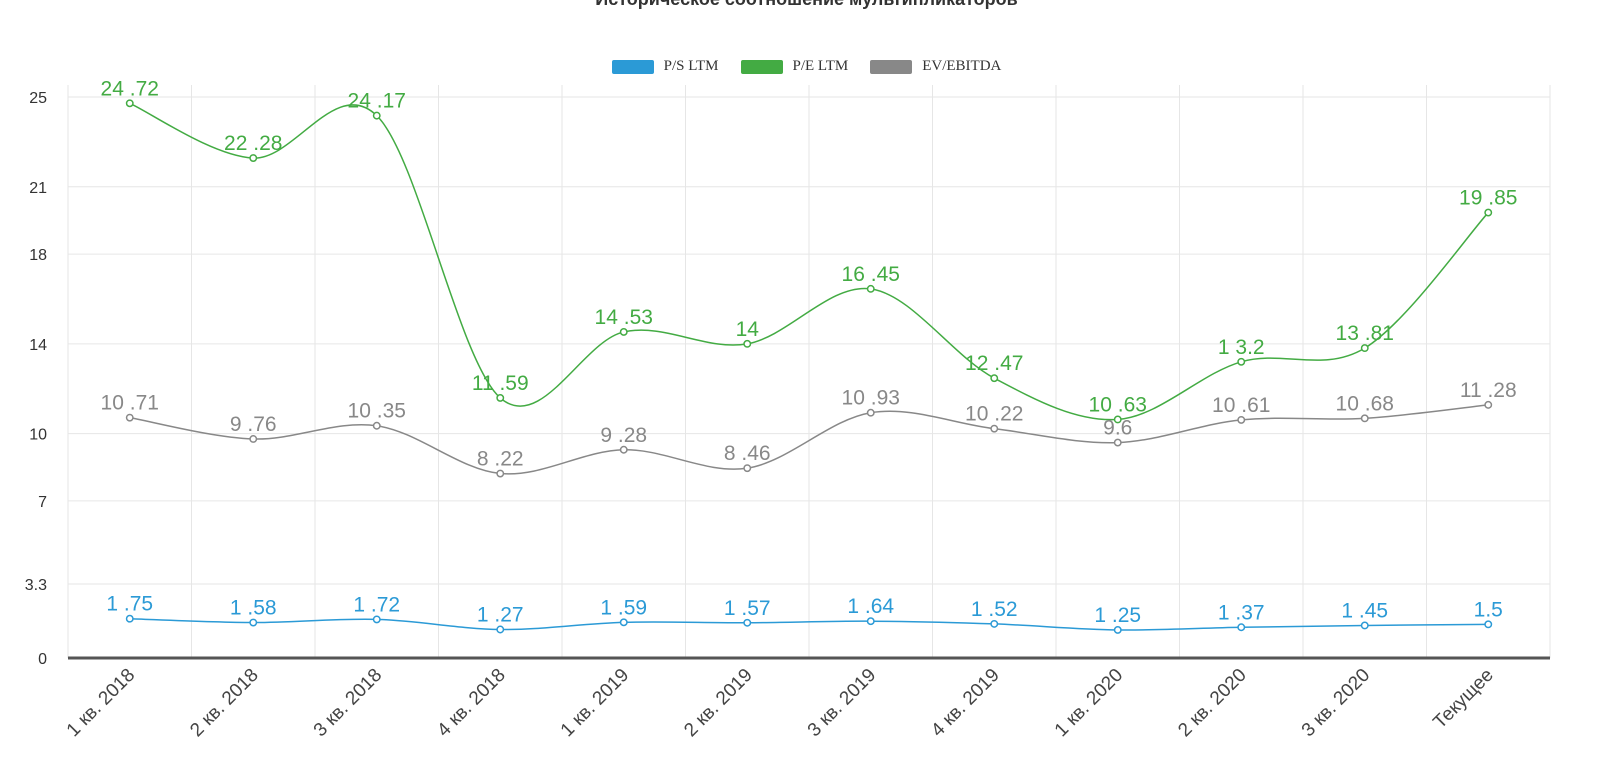 The image size is (1613, 784). I want to click on series-line-ev-ebitda, so click(809, 439).